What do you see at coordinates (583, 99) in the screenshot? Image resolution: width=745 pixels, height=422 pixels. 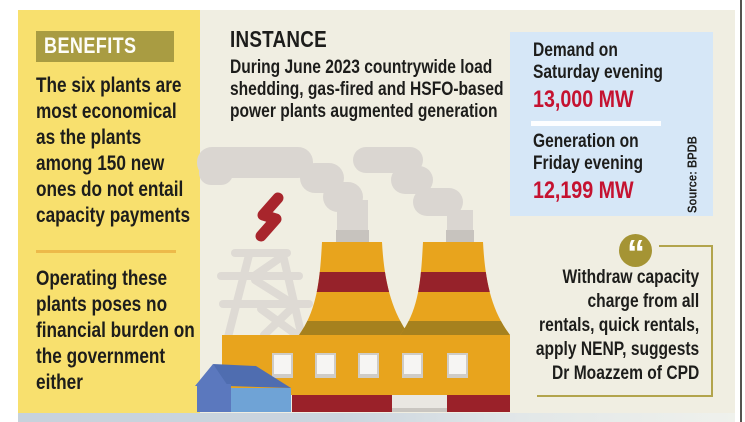 I see `stat-value: 13,000 MW` at bounding box center [583, 99].